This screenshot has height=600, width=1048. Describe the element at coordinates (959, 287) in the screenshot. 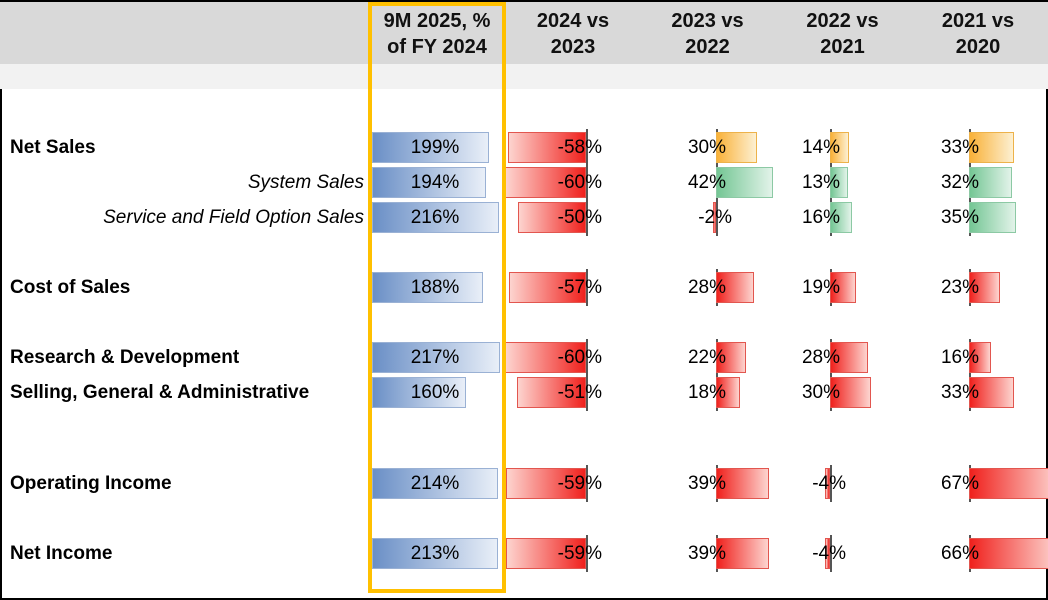

I see `bar-value: 23%` at that location.